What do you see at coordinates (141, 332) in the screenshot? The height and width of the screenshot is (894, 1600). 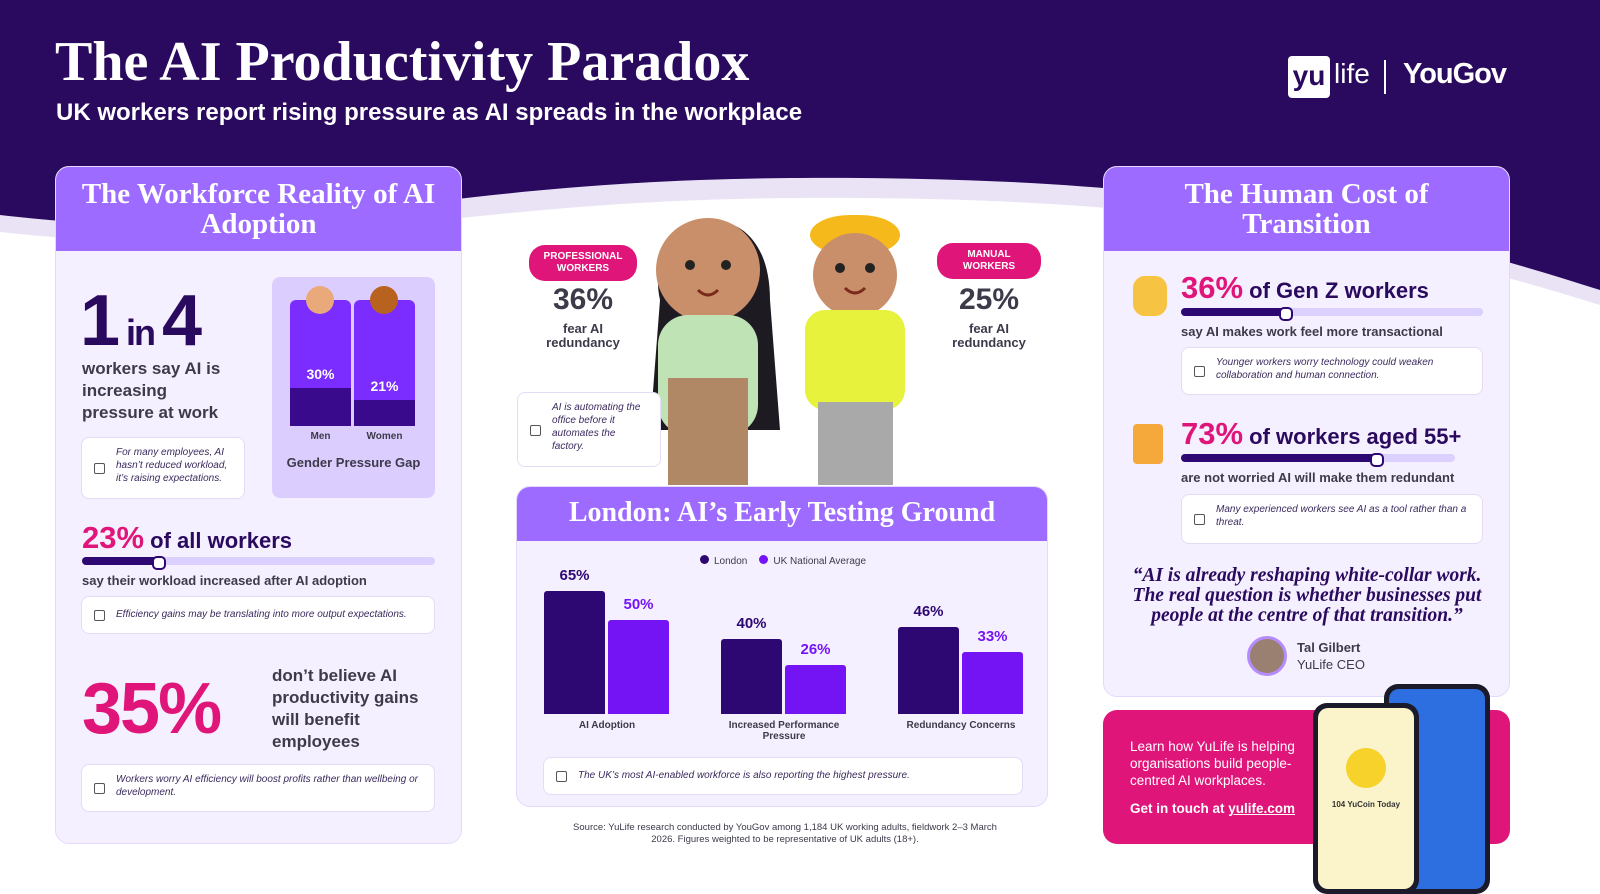 I see `ratio-word: in` at bounding box center [141, 332].